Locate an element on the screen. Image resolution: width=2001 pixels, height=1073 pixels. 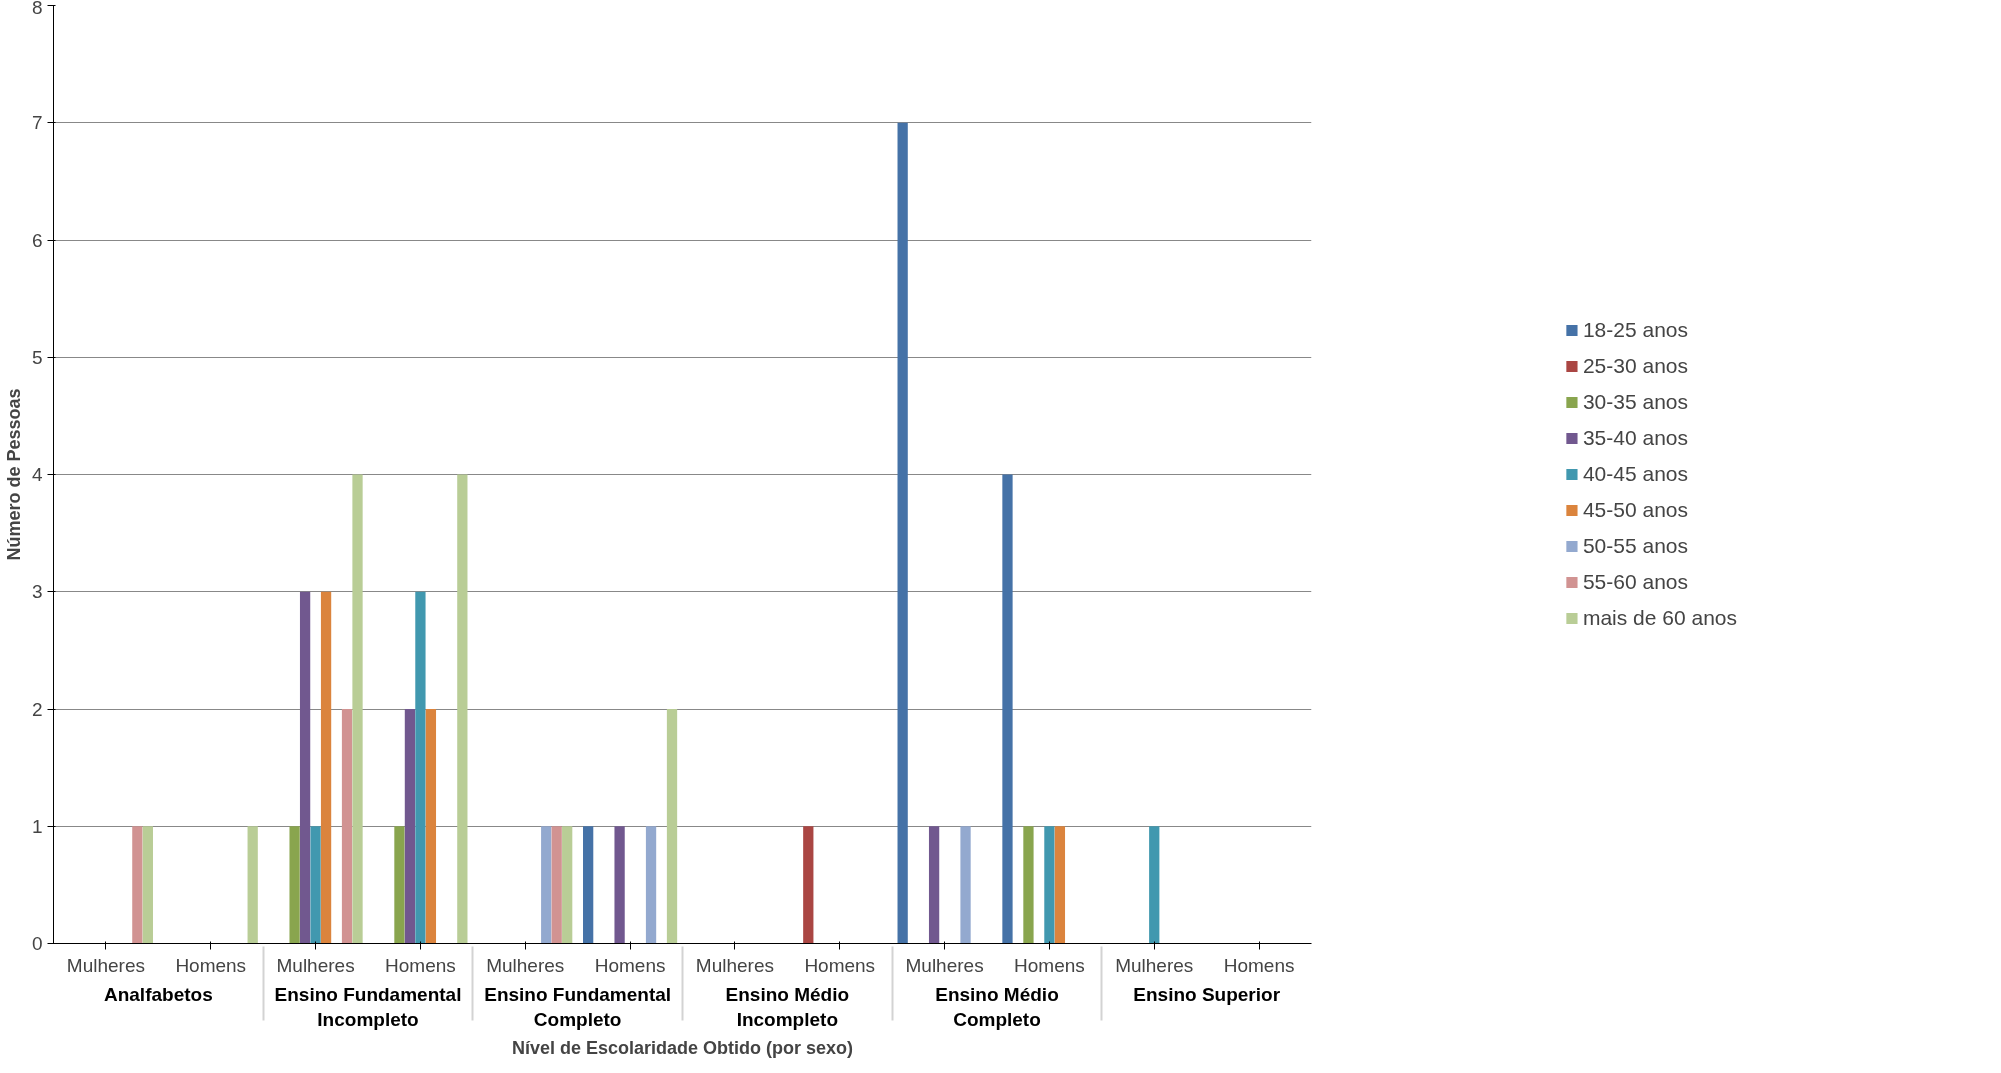
legend-label: 30-35 anos is located at coordinates (1635, 402).